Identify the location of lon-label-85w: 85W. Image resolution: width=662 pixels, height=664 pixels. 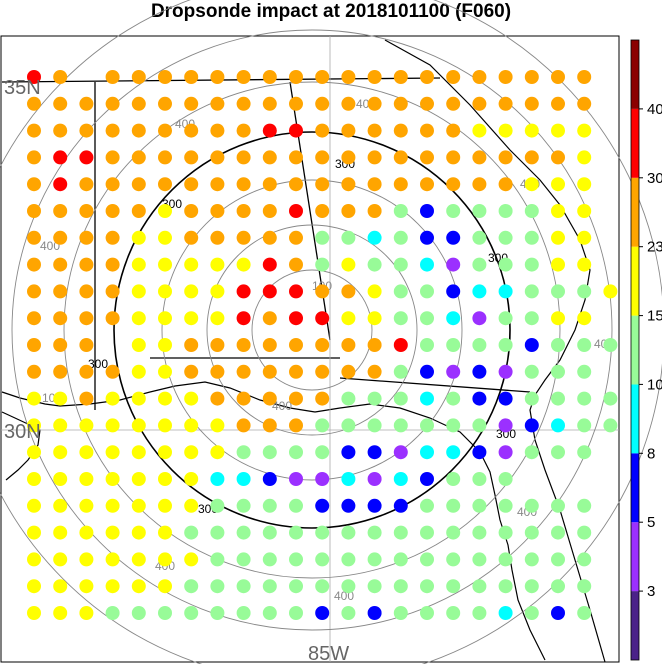
(328, 653).